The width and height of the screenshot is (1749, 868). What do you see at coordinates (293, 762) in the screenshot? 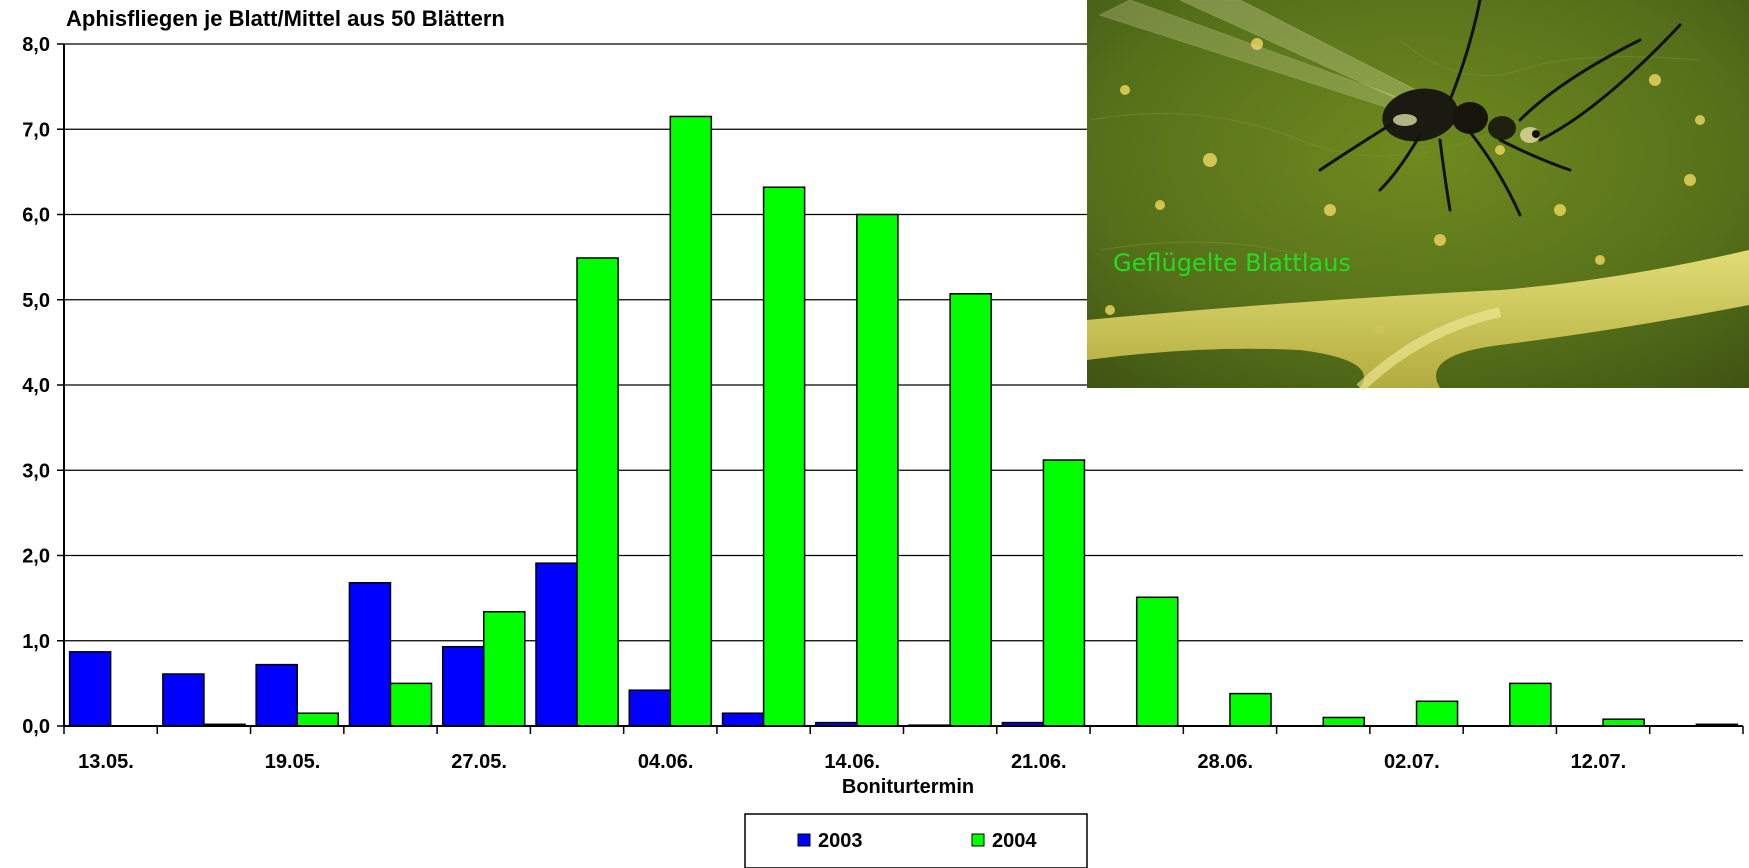
I see `x-tick-label: 19.05.` at bounding box center [293, 762].